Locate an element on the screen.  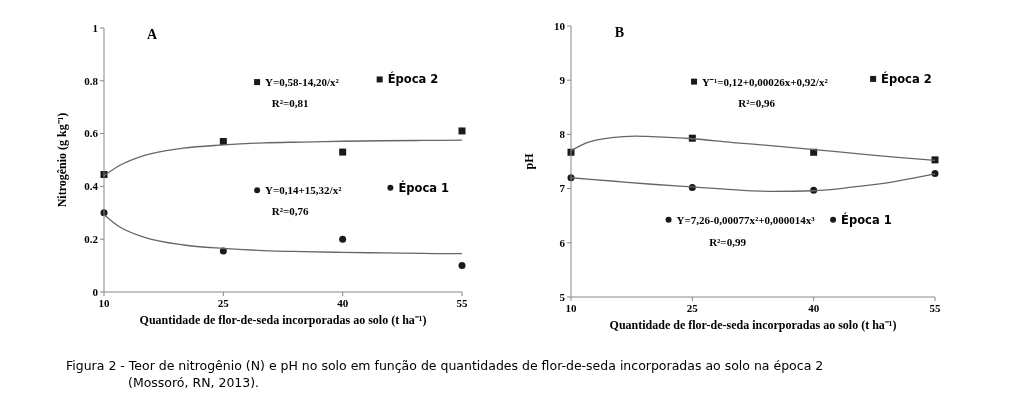
annotation: R²=0,96 is located at coordinates (757, 103).